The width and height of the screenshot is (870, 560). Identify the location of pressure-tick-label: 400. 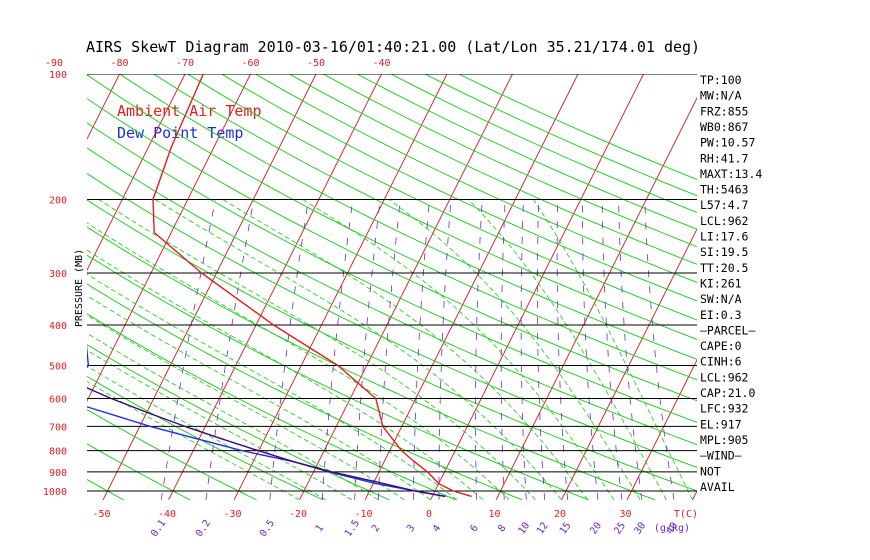
(58, 326).